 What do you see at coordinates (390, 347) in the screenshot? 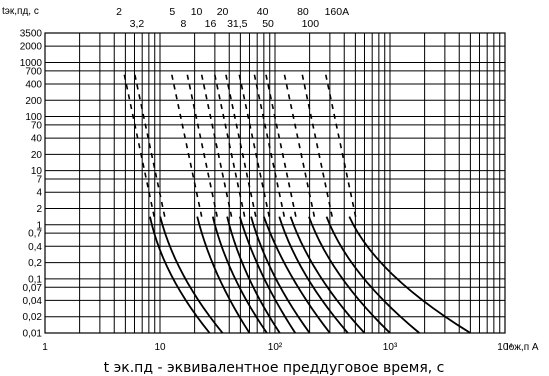
I see `x-tick-label: 10³` at bounding box center [390, 347].